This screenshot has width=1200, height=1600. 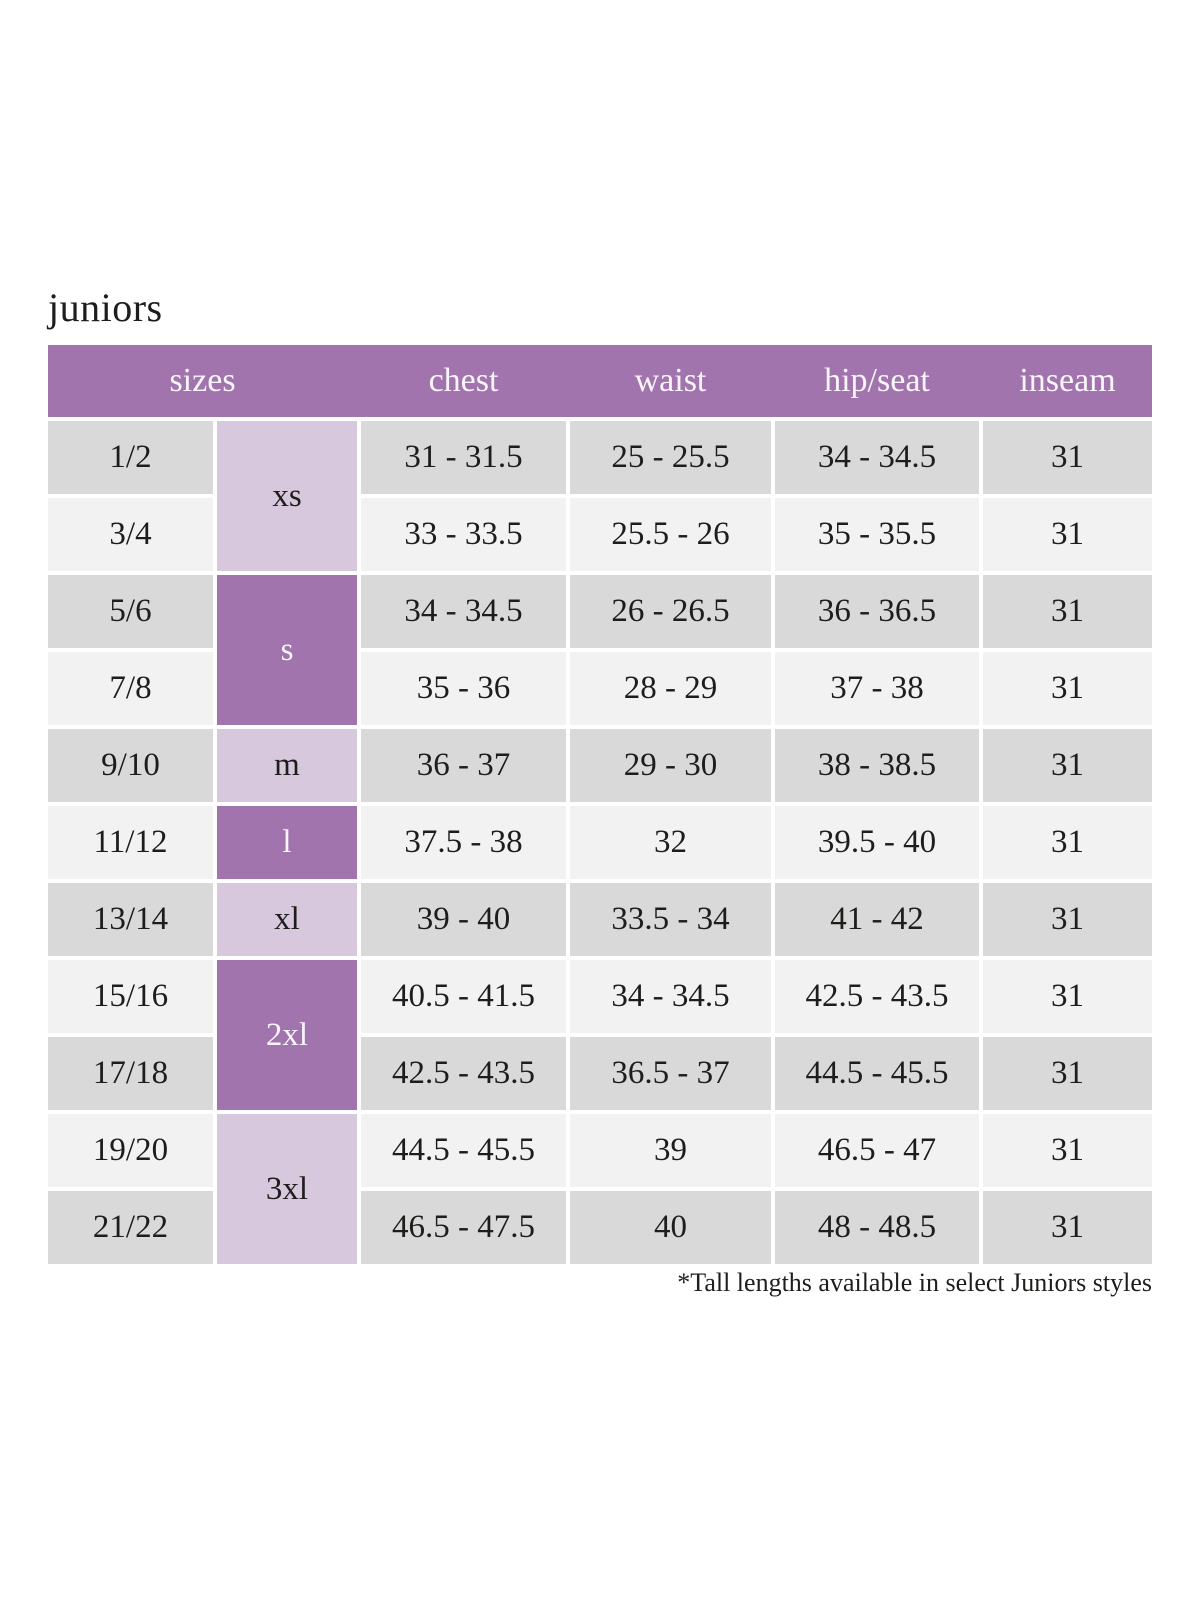 What do you see at coordinates (877, 611) in the screenshot?
I see `hip-seat-cell: 36 - 36.5` at bounding box center [877, 611].